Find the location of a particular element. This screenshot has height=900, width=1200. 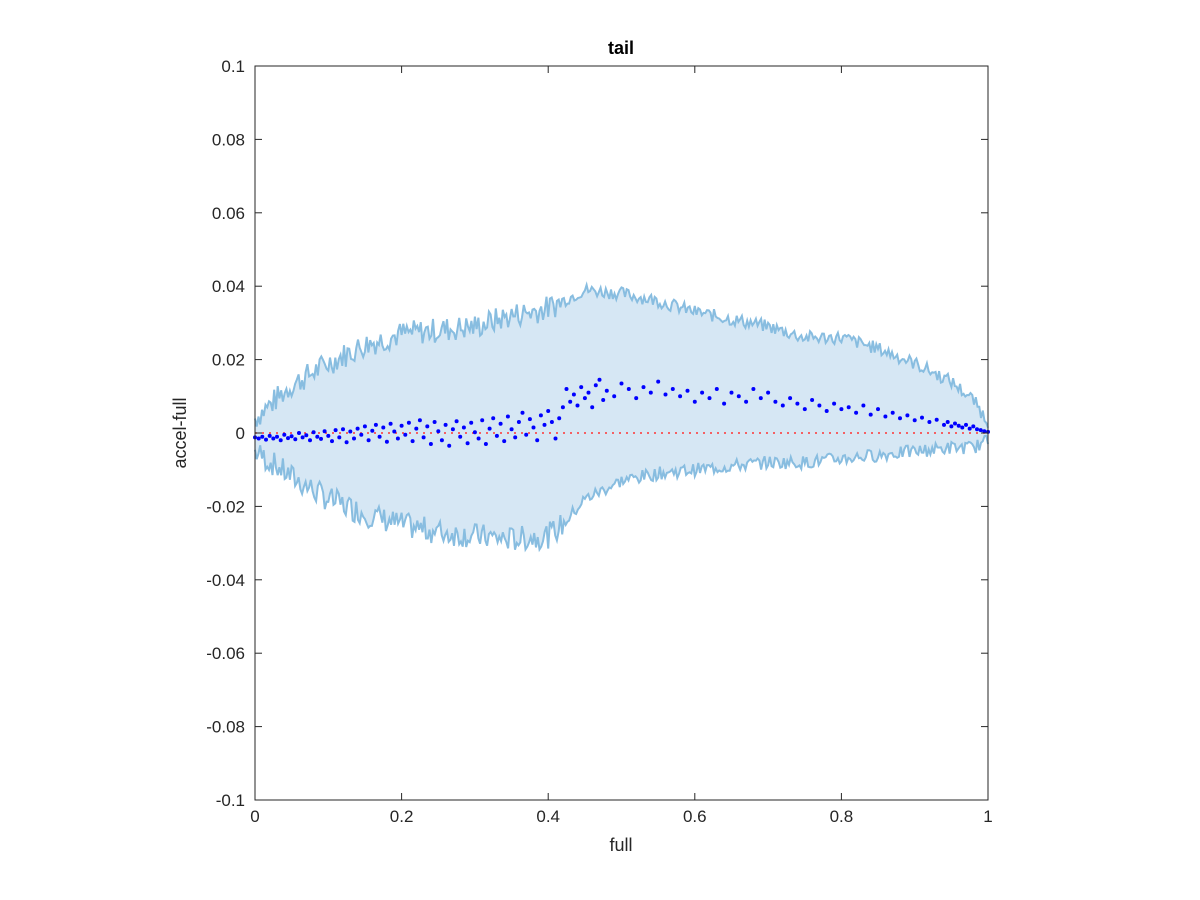

chart-title: tail is located at coordinates (621, 48).